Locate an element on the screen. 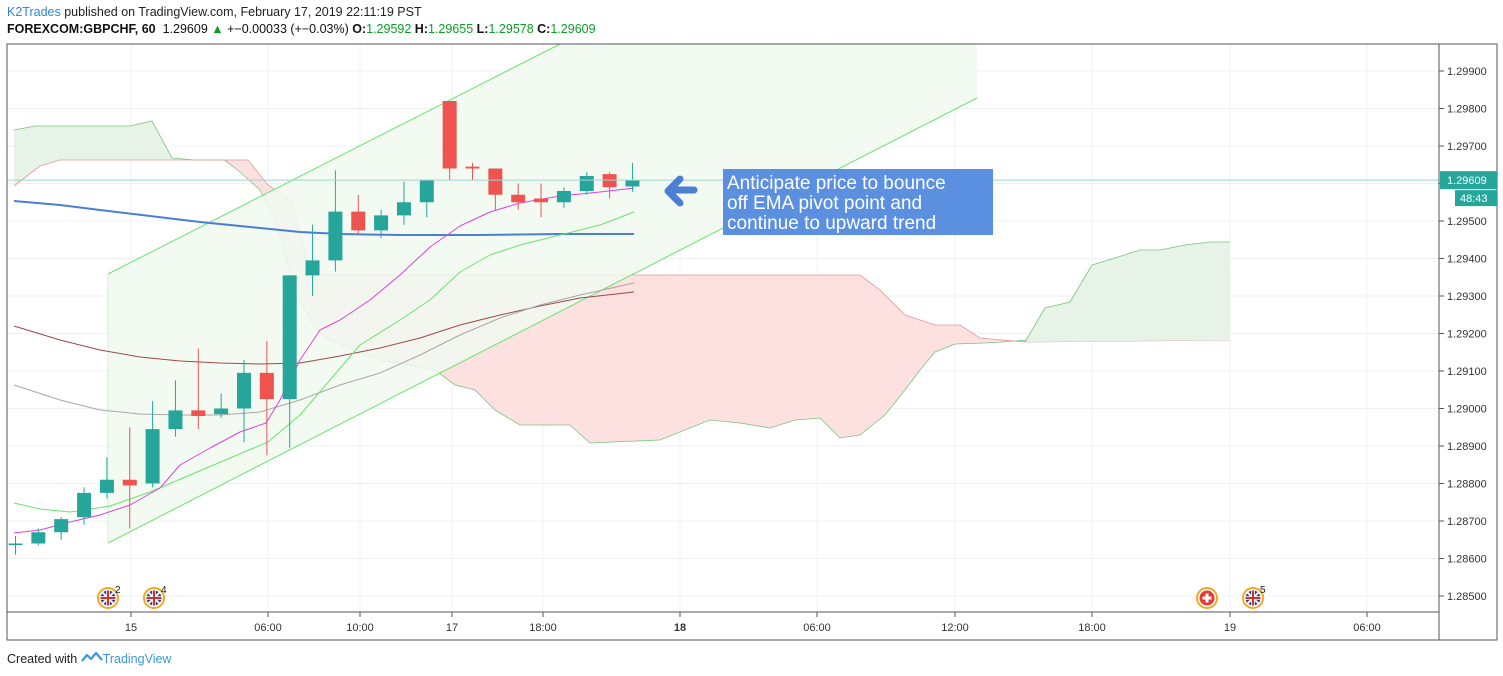 The image size is (1503, 676). current-price-value: 1.29609 is located at coordinates (1467, 181).